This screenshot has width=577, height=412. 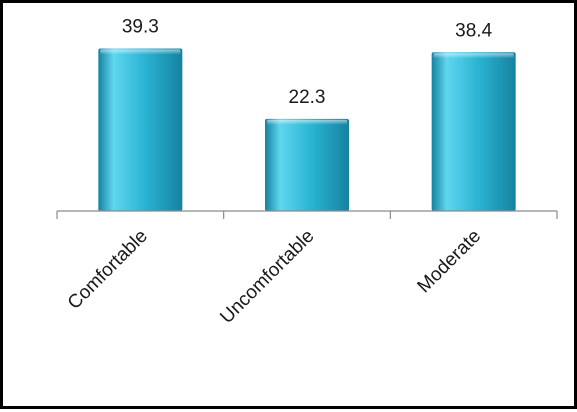 I want to click on data-label: 38.4, so click(x=473, y=30).